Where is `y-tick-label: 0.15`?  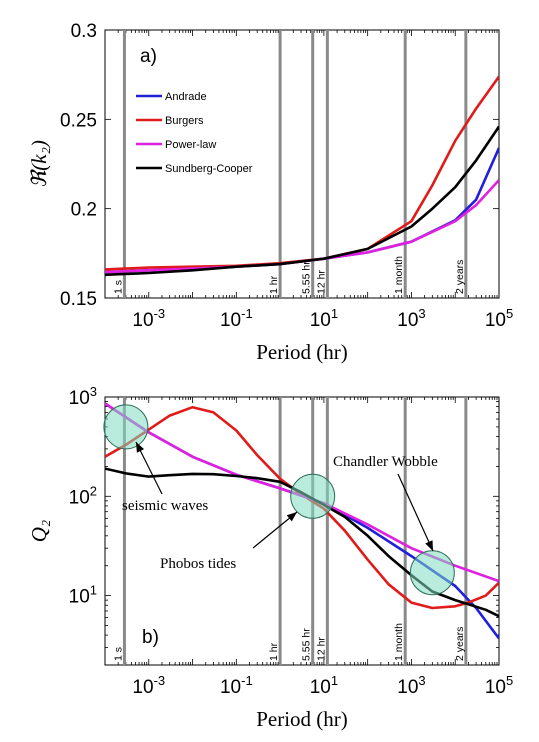
y-tick-label: 0.15 is located at coordinates (78, 299).